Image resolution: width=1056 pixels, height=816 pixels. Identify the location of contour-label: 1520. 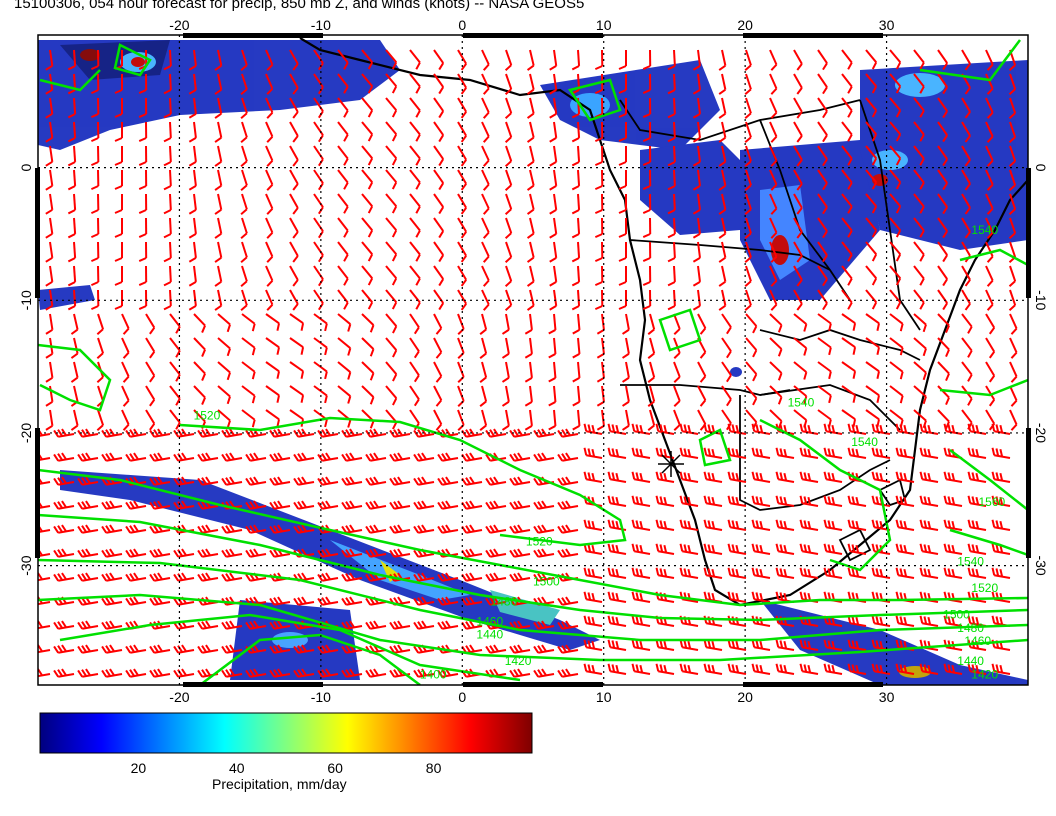
(984, 588).